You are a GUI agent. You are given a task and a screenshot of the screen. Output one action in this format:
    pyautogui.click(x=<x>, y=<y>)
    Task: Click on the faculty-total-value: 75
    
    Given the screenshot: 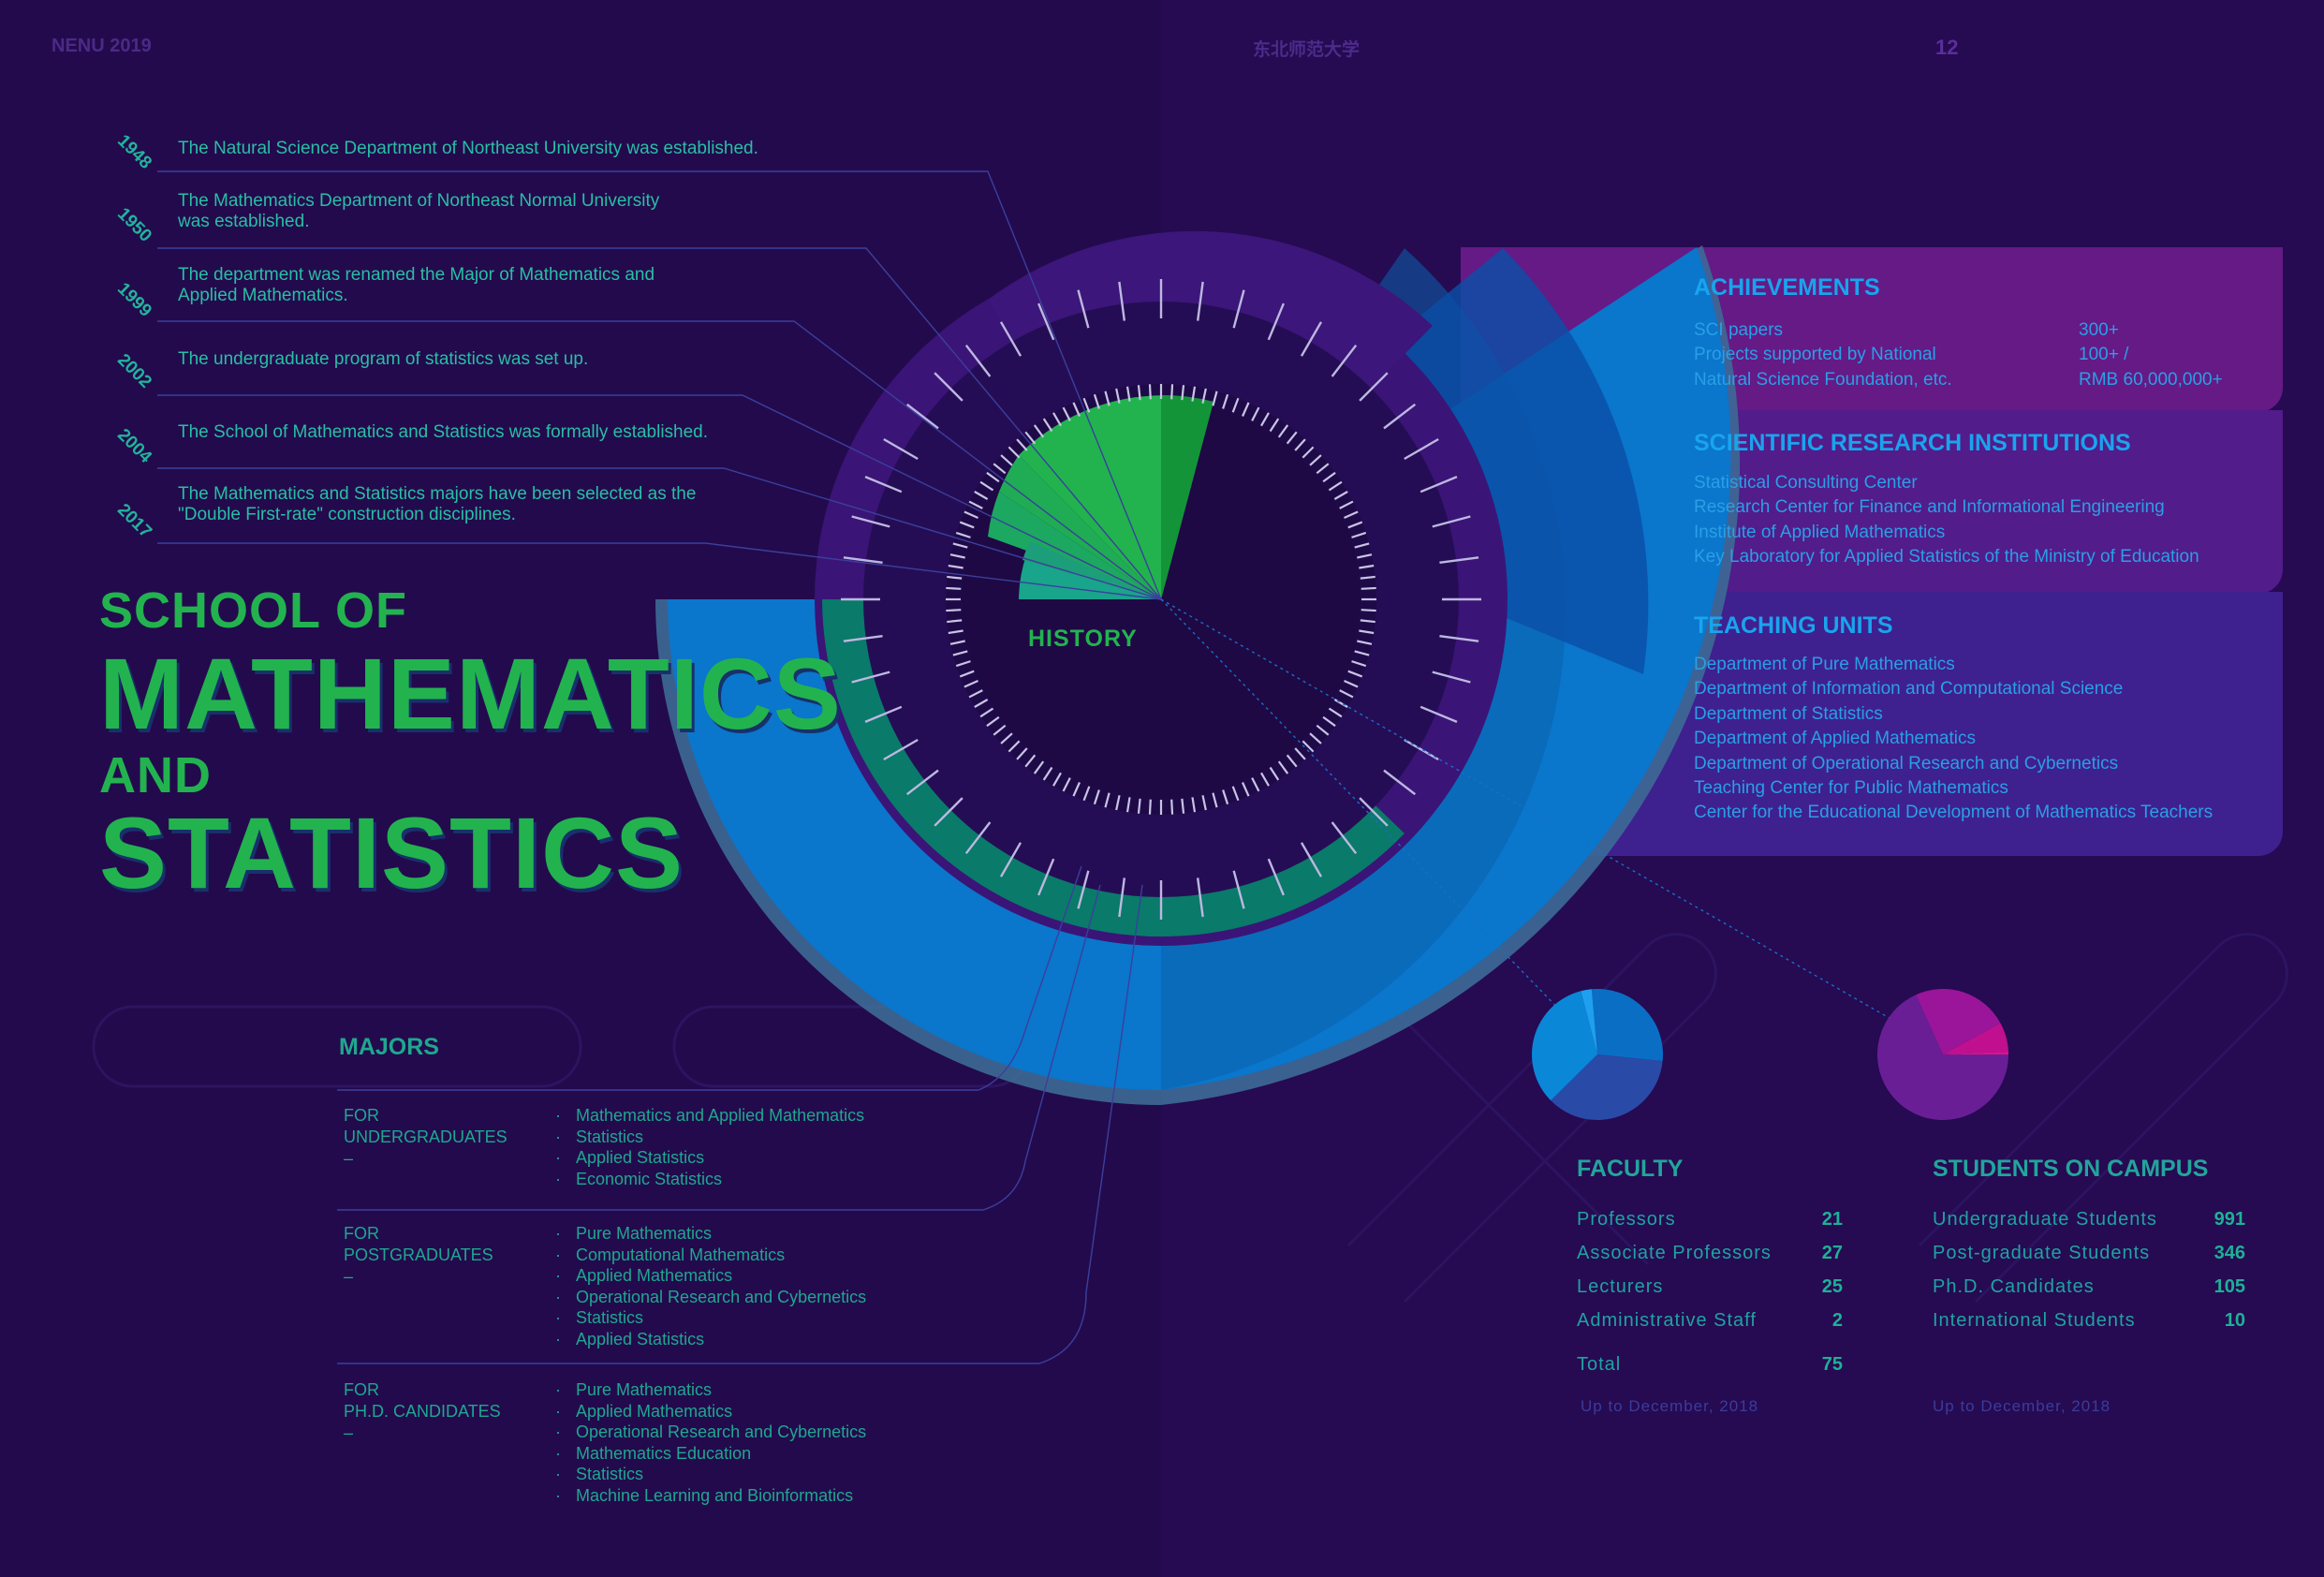 What is the action you would take?
    pyautogui.click(x=1832, y=1364)
    